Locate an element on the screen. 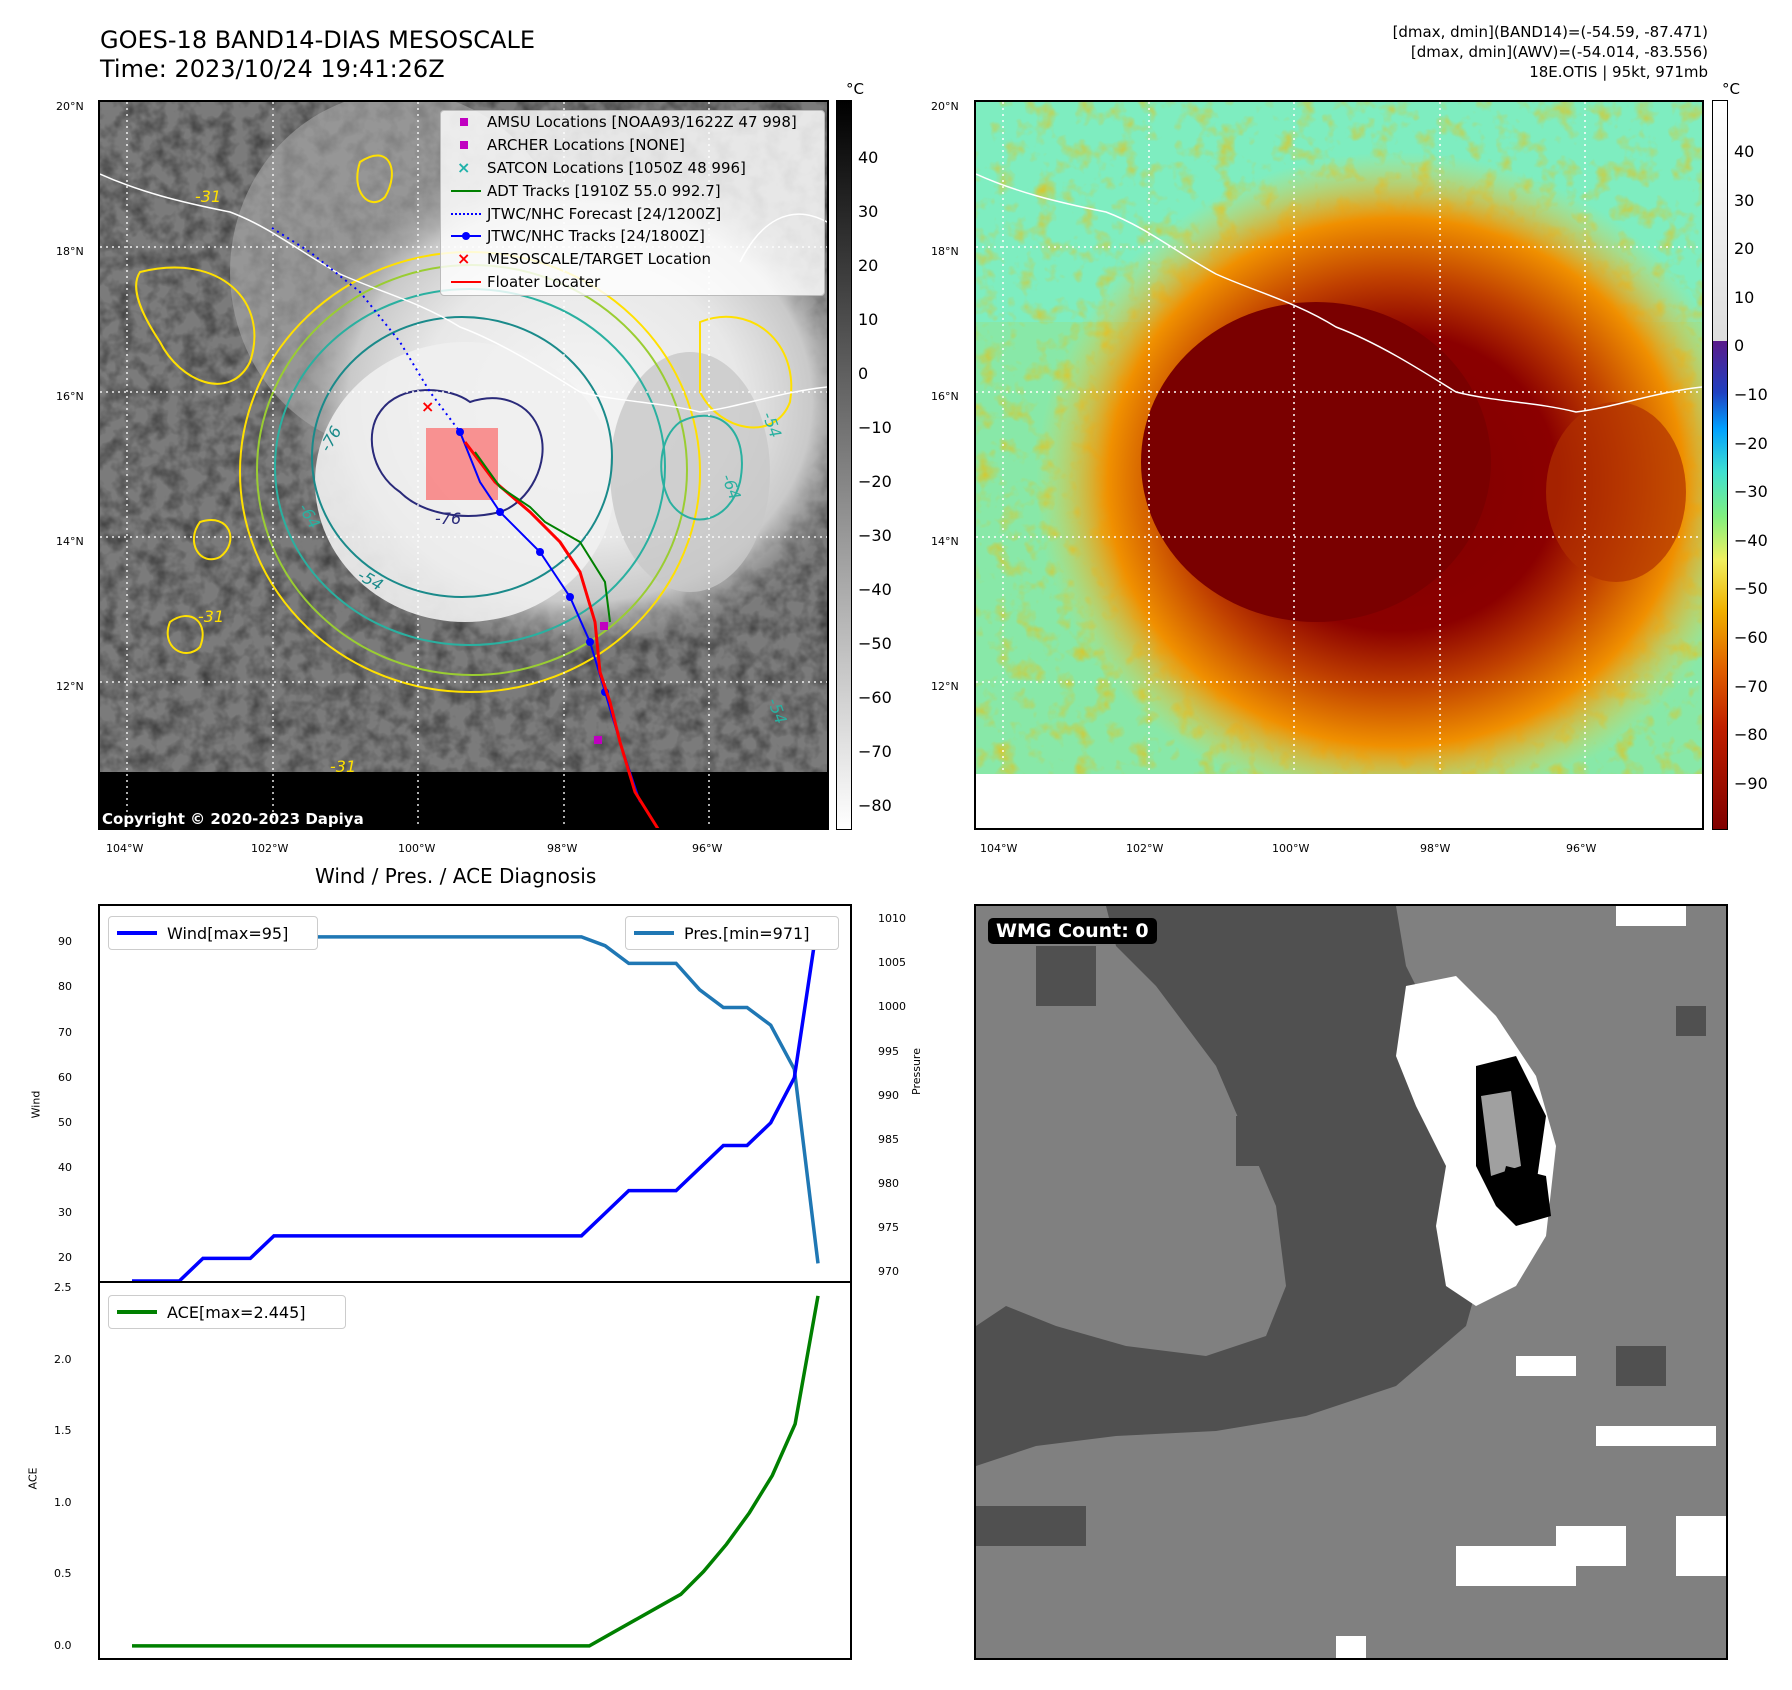 The width and height of the screenshot is (1792, 1690). wind-legend: Wind[max=95] is located at coordinates (213, 933).